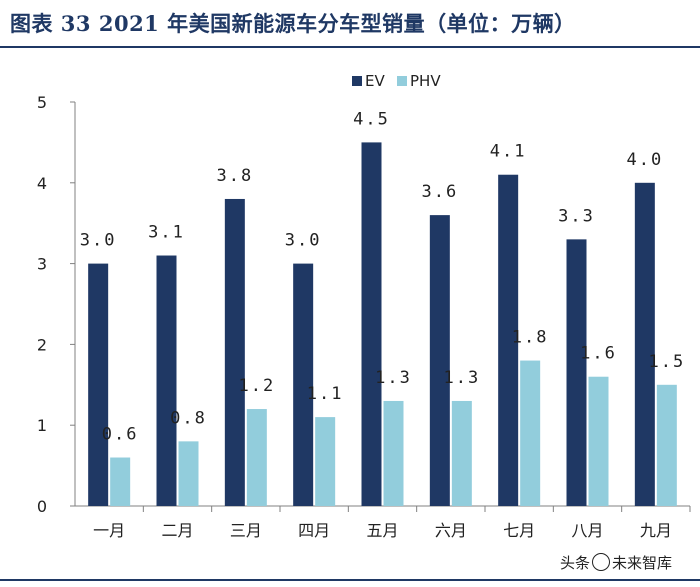 This screenshot has width=700, height=587. I want to click on ev-data-label: 4.1, so click(508, 152).